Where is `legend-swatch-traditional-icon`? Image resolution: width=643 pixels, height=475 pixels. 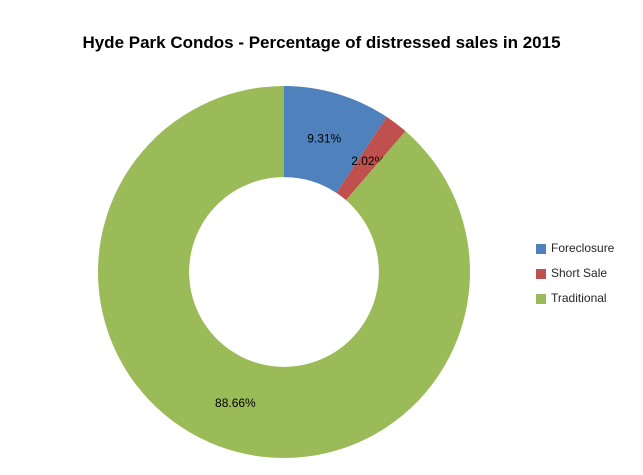
legend-swatch-traditional-icon is located at coordinates (541, 298).